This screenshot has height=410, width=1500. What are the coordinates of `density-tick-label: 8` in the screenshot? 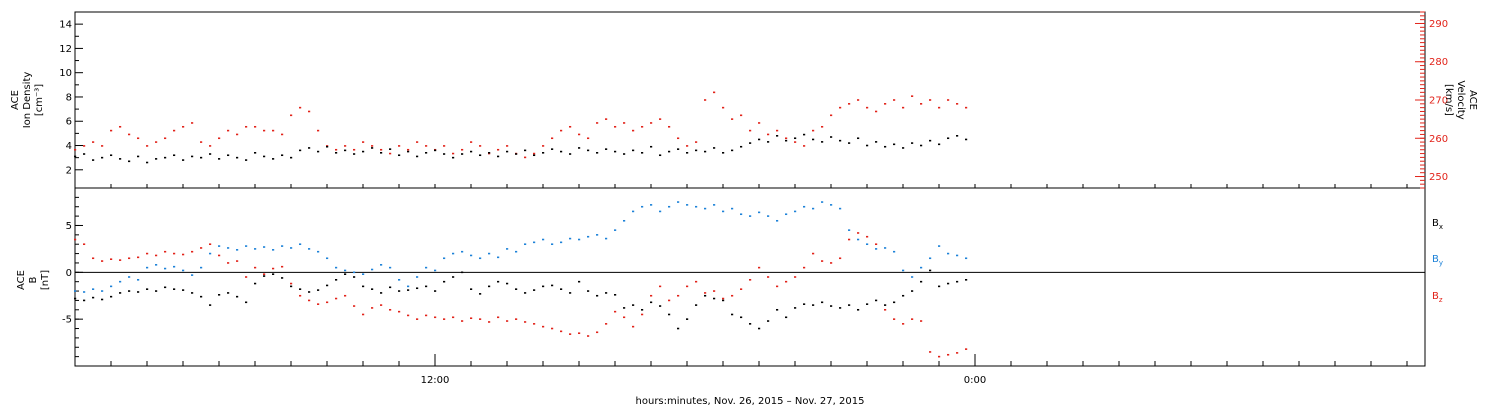 It's located at (69, 97).